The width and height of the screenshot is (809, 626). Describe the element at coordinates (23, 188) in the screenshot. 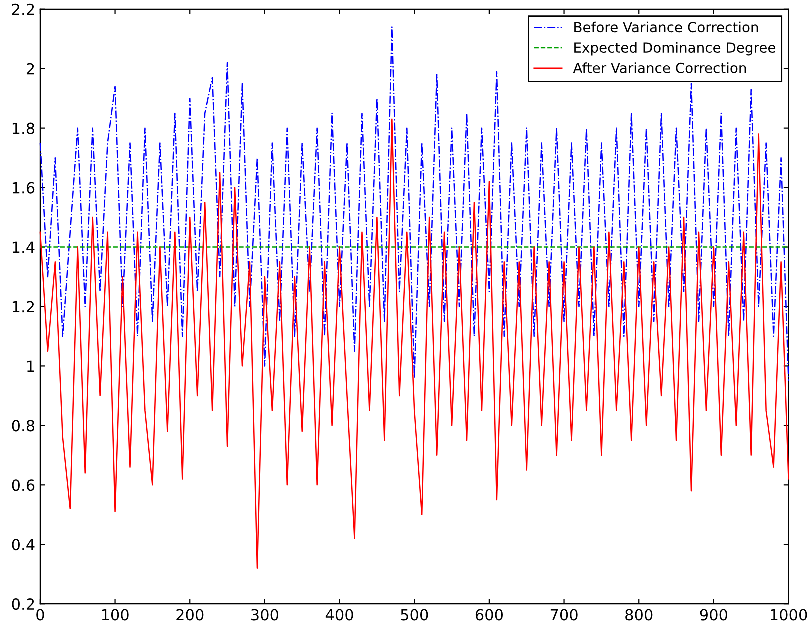

I see `y-tick-label: 1.6` at that location.